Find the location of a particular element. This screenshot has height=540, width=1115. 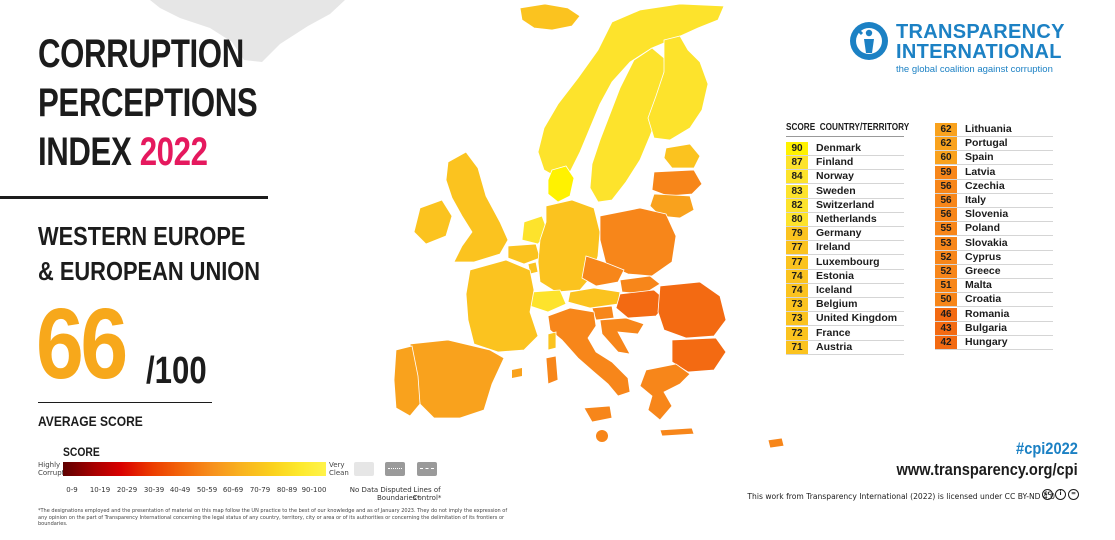

row-country: Norway is located at coordinates (835, 176).